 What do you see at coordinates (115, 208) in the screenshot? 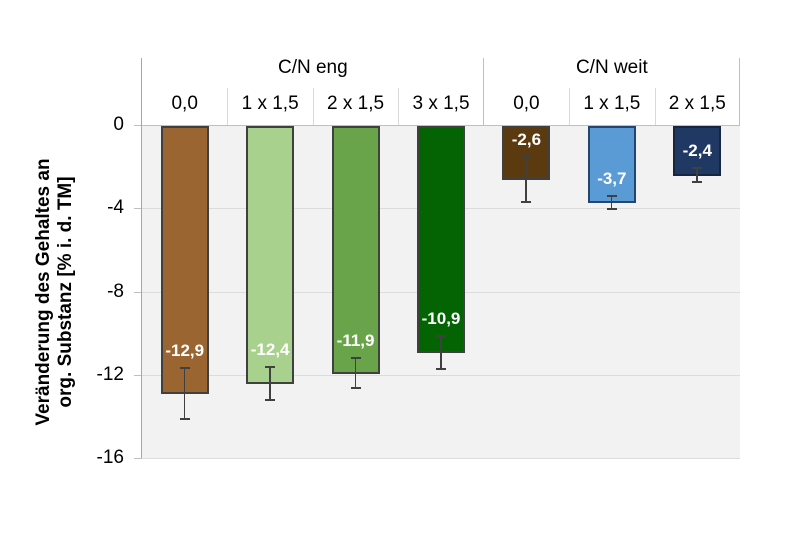
I see `y-tick-label: -4` at bounding box center [115, 208].